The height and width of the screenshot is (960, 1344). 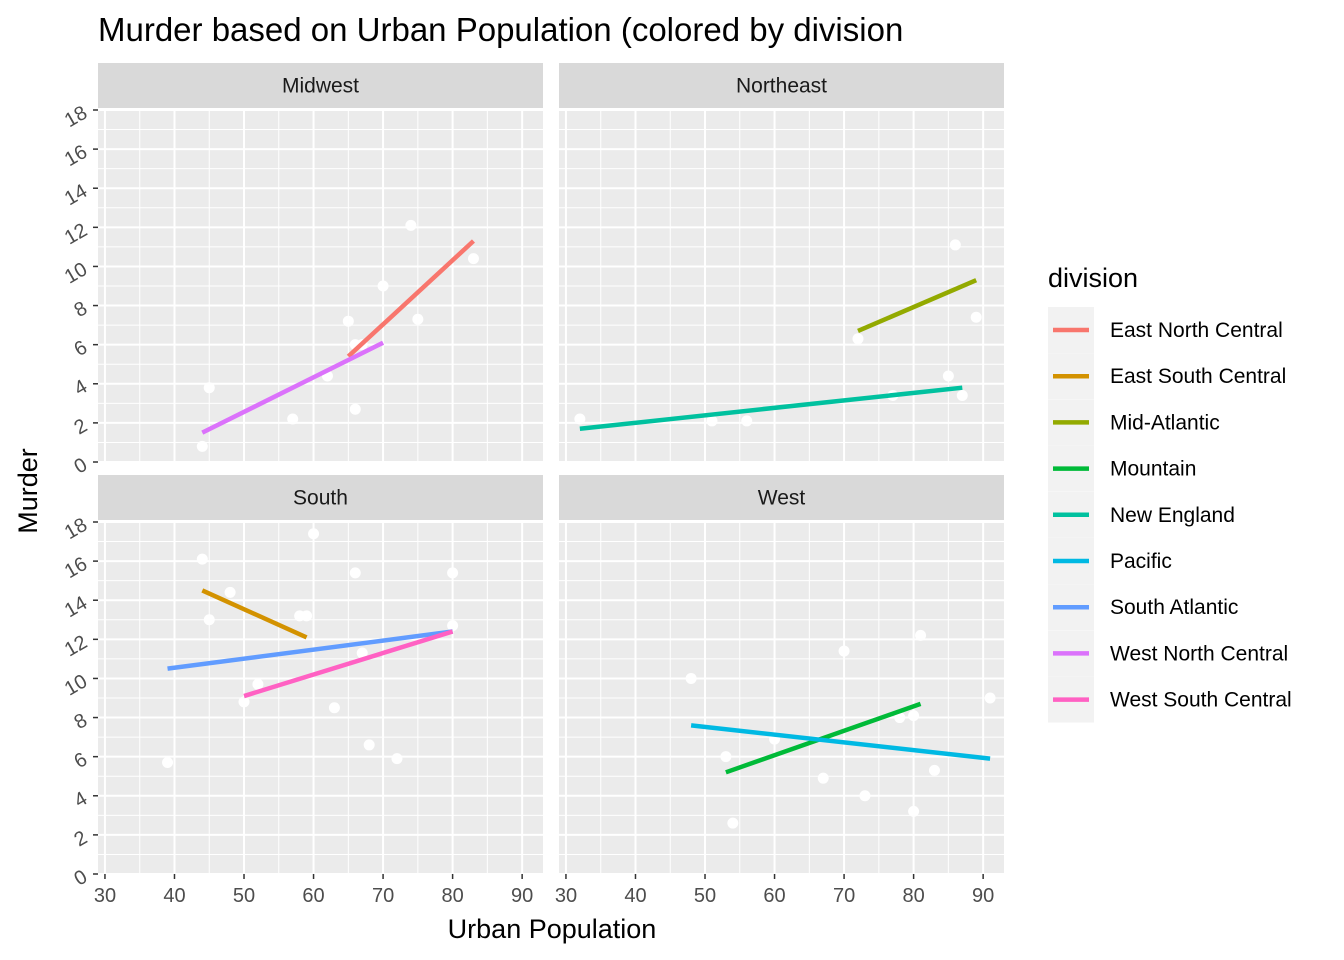 I want to click on strip-label: West, so click(x=782, y=498).